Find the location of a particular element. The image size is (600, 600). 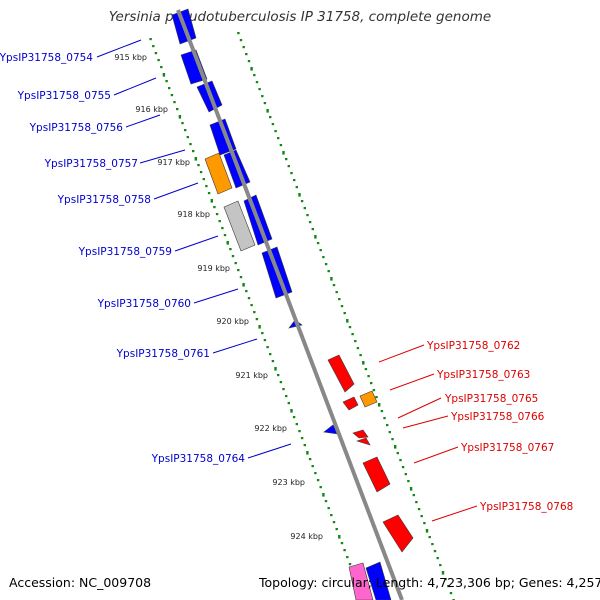

gene-arrow-YpsIP31758_0759-gray is located at coordinates (239, 226).